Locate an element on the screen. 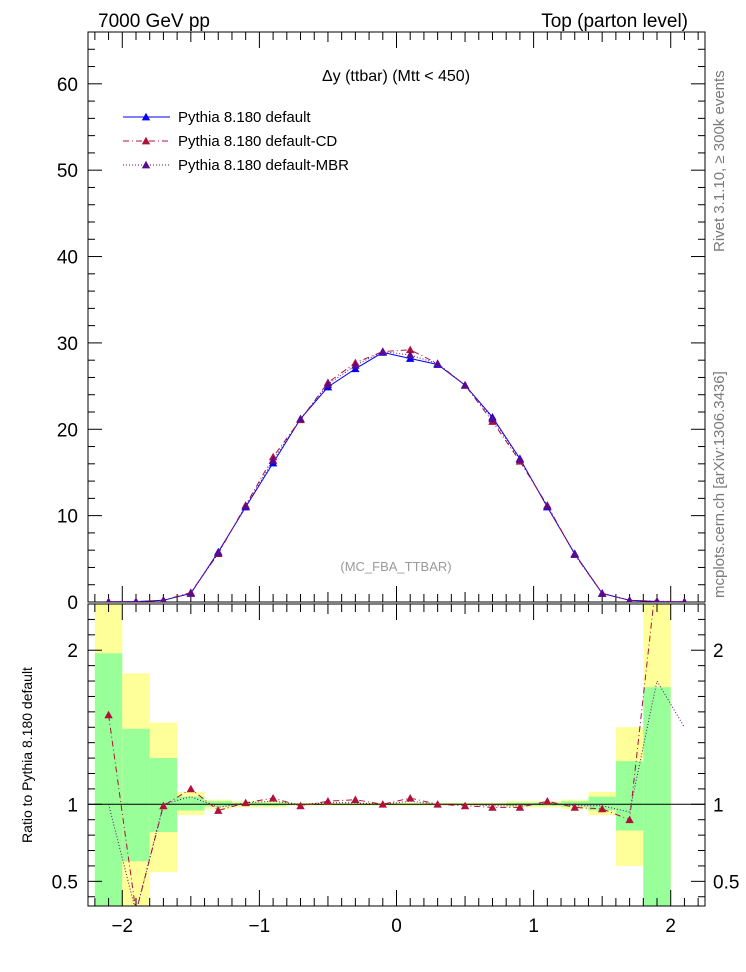 The height and width of the screenshot is (972, 746). main-y-tick-labels: 0 10 20 30 40 50 60 is located at coordinates (67, 344).